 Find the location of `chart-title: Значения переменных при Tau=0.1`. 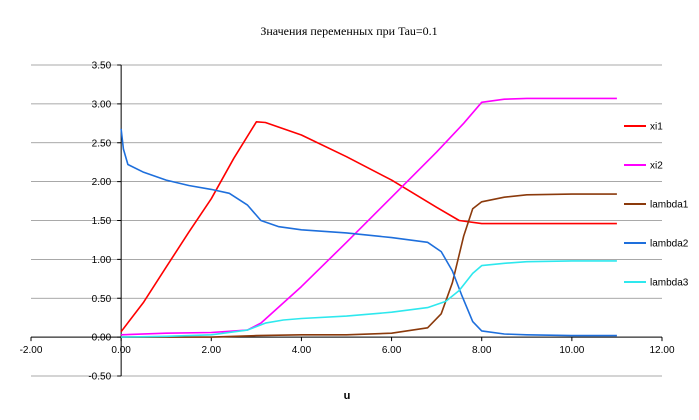

chart-title: Значения переменных при Tau=0.1 is located at coordinates (348, 31).